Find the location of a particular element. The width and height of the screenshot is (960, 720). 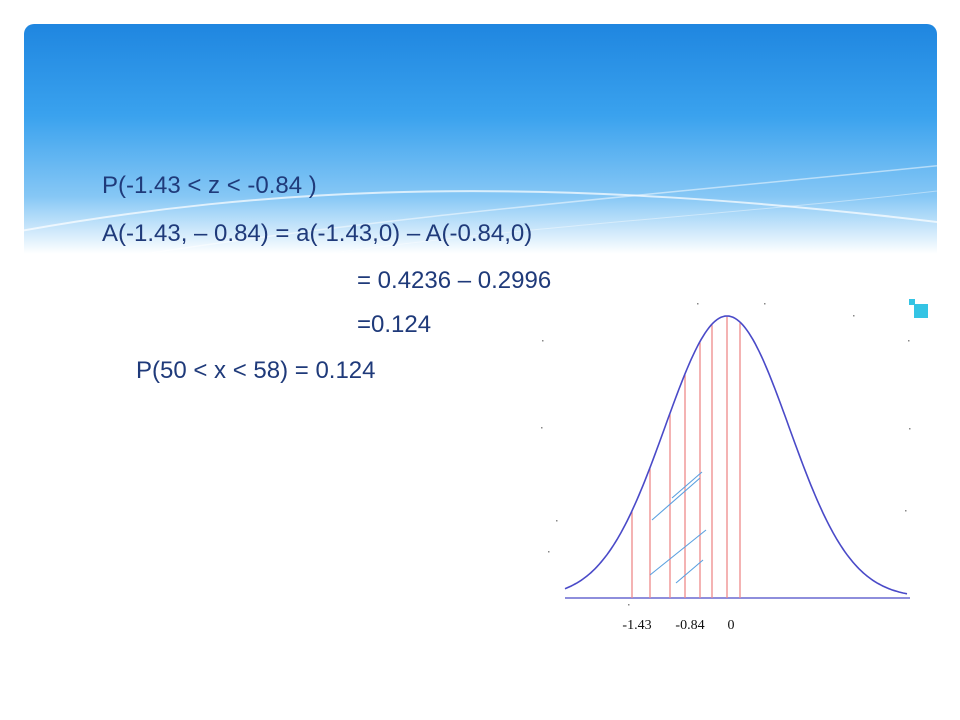

normal-curve-line is located at coordinates (736, 455).